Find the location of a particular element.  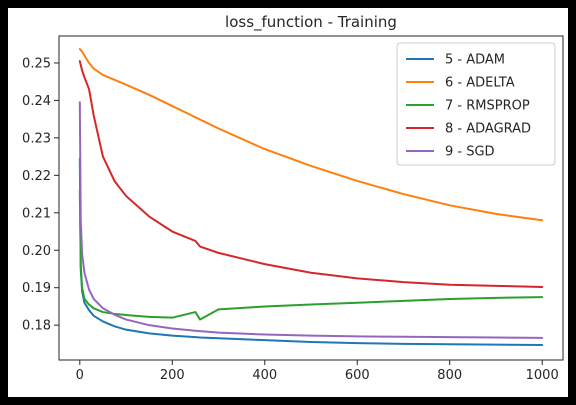

legend-box is located at coordinates (476, 104).